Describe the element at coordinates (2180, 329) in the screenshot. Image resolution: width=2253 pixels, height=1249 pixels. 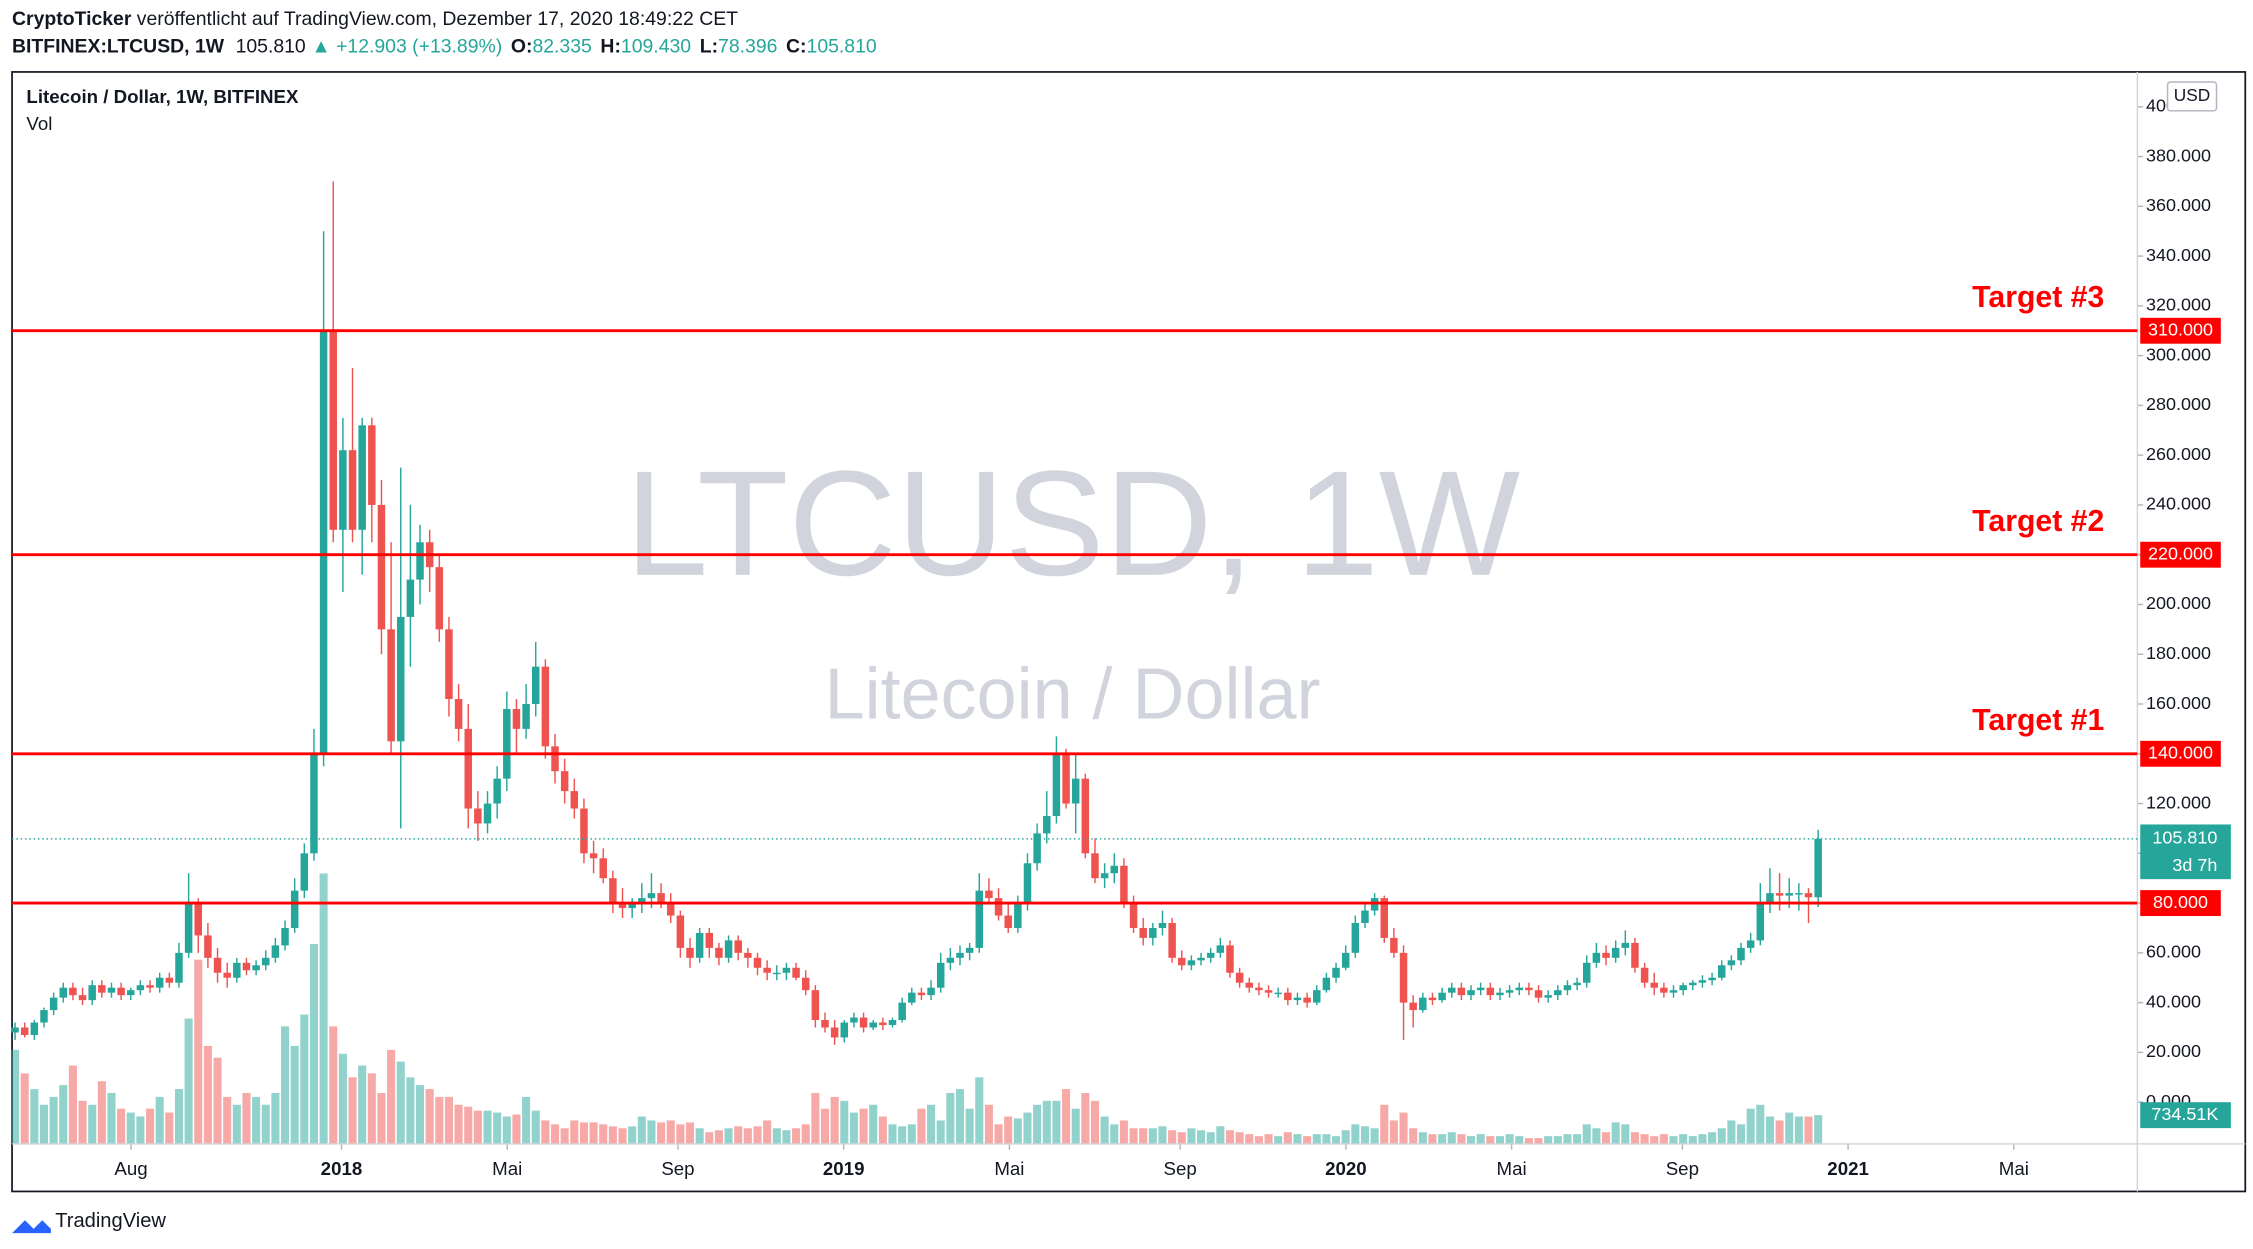
I see `level-label: 310.000` at that location.